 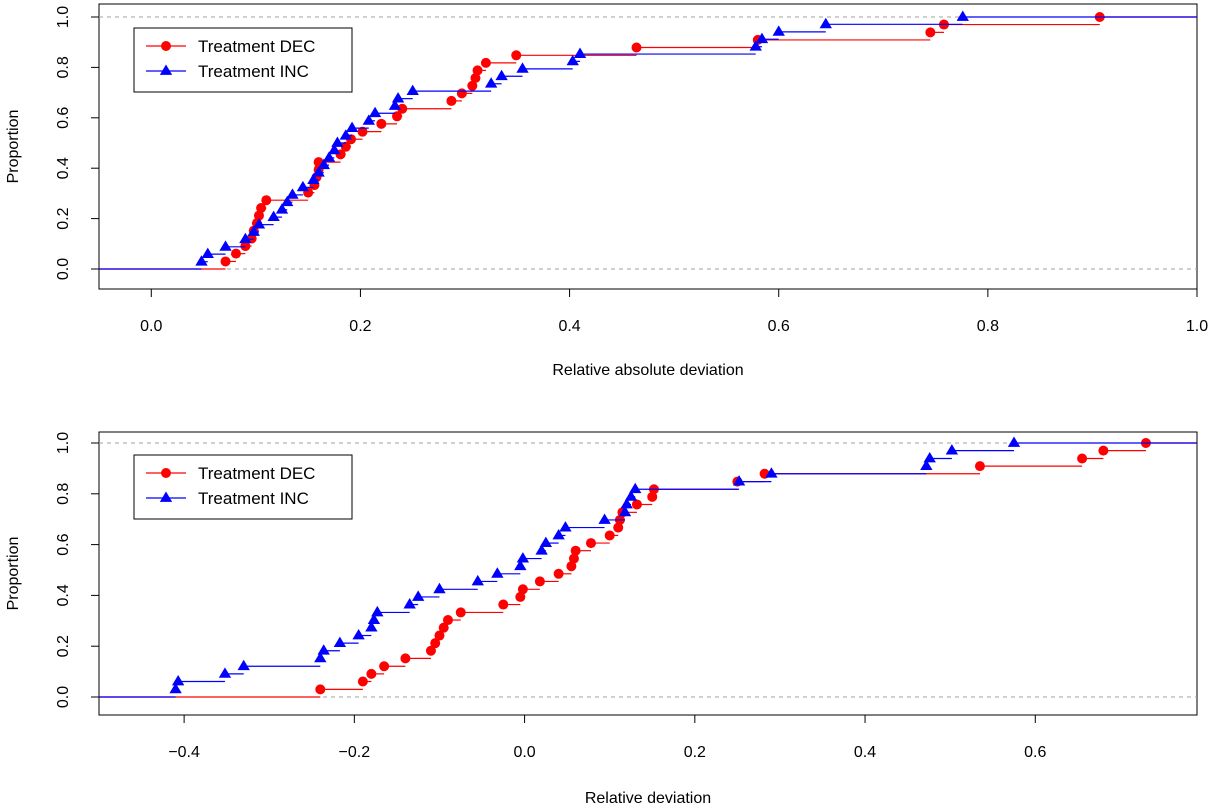 I want to click on x-tick-label: 0.4, so click(x=865, y=752).